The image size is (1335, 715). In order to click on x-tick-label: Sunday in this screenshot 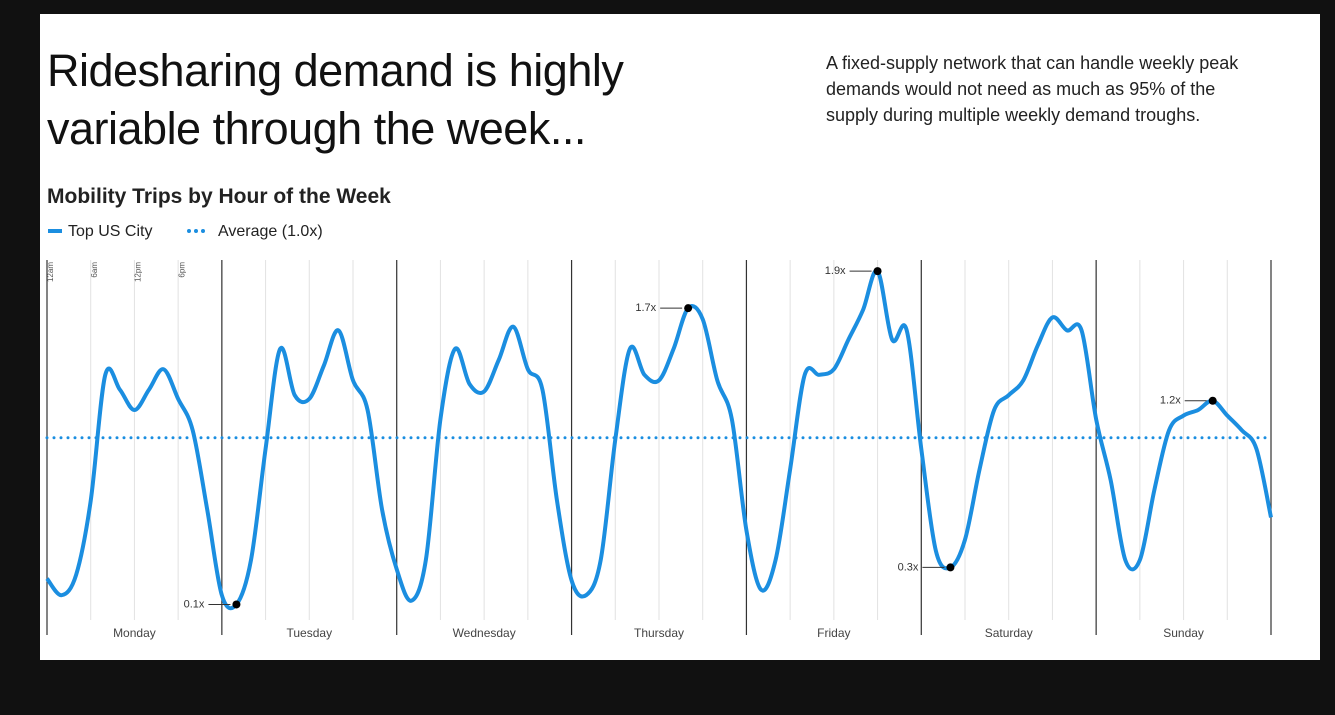, I will do `click(1183, 633)`.